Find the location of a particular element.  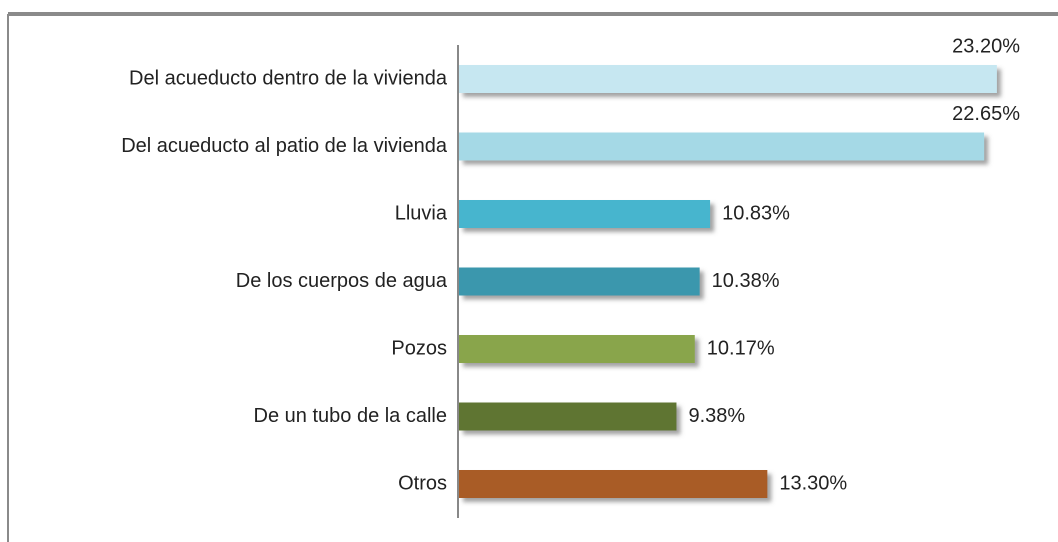

category-label: Del acueducto al patio de la vivienda is located at coordinates (284, 146).